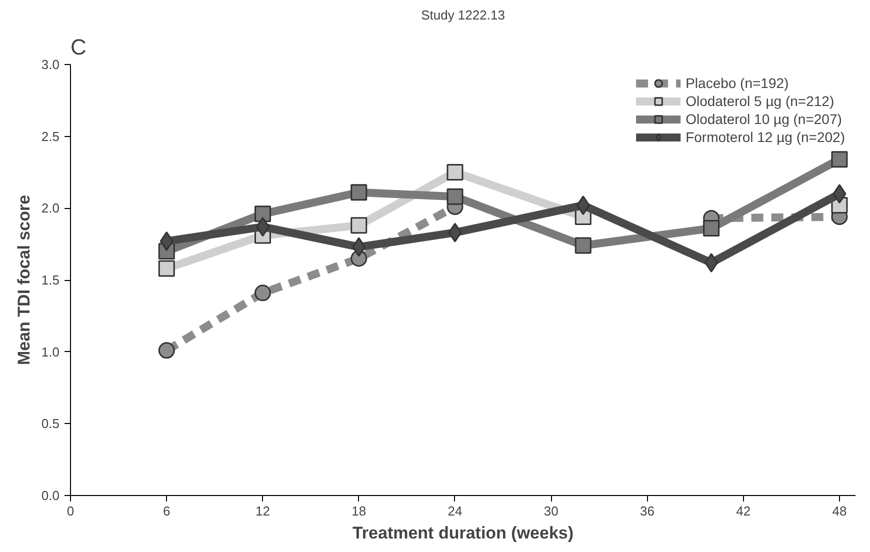  What do you see at coordinates (839, 511) in the screenshot?
I see `x-tick-label: 48` at bounding box center [839, 511].